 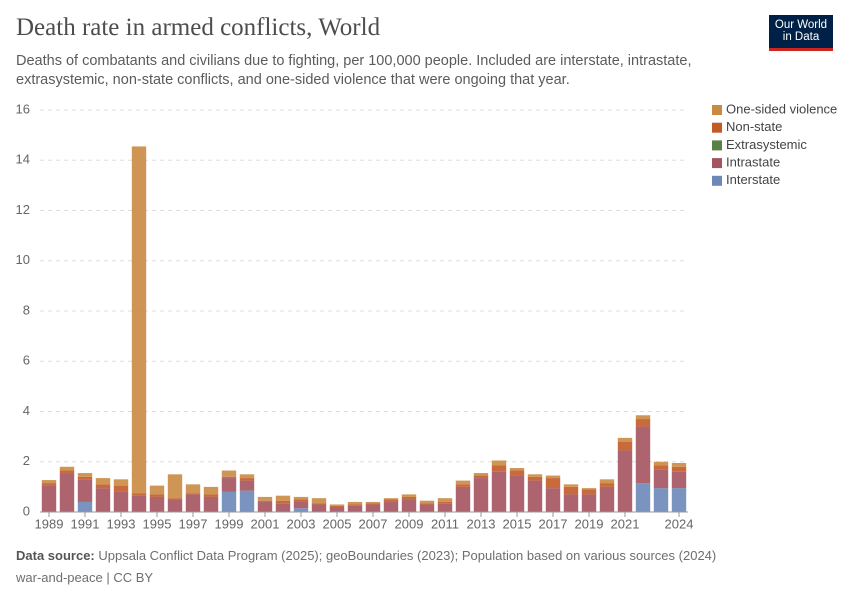 I want to click on legend-label: Non-state, so click(x=754, y=126).